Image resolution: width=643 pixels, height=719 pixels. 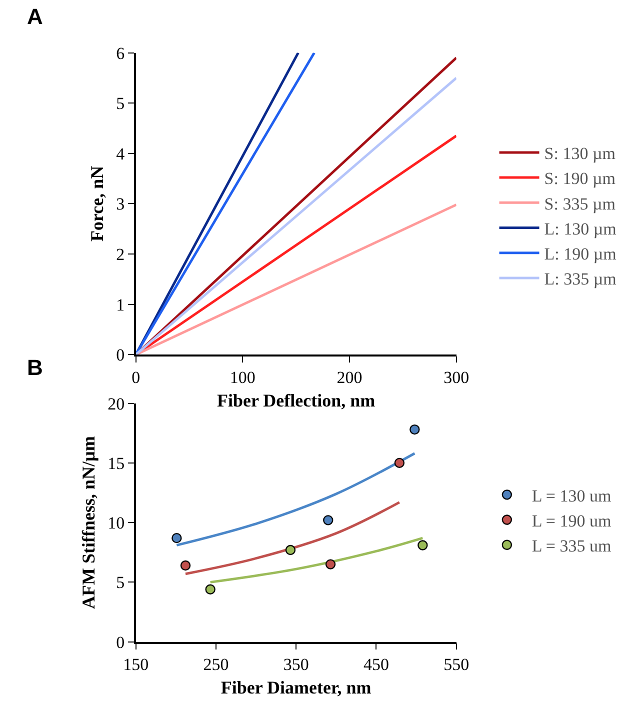 What do you see at coordinates (35, 367) in the screenshot?
I see `chart-title: B` at bounding box center [35, 367].